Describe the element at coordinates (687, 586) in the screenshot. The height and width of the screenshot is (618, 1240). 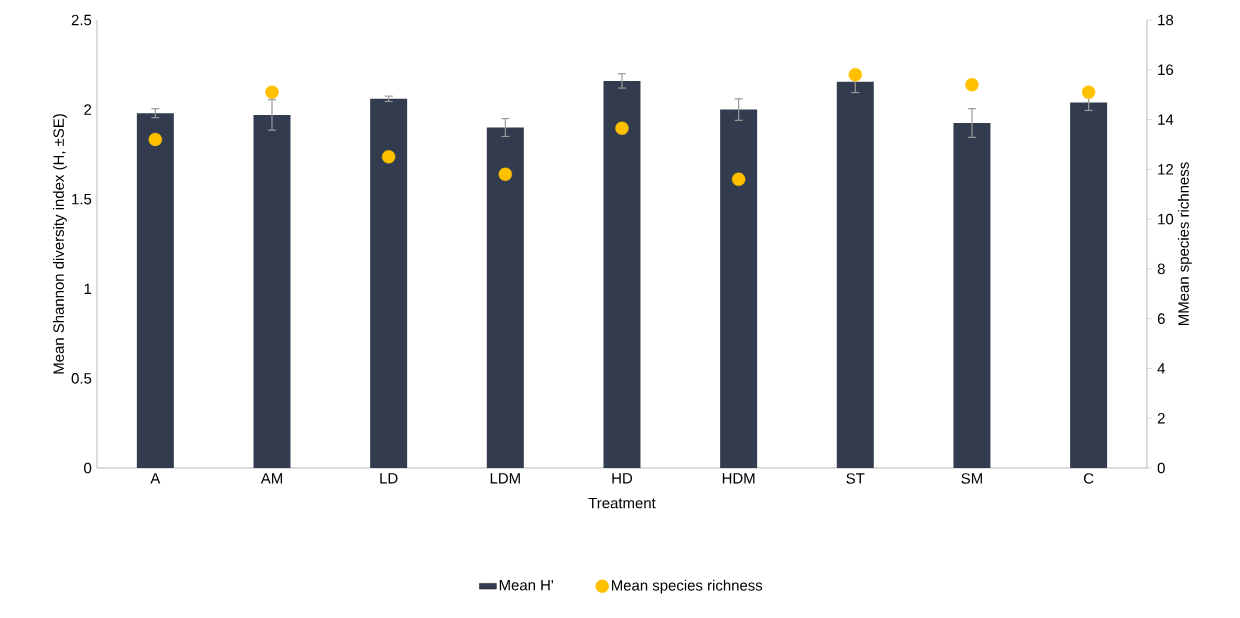
I see `legend-label: Mean species richness` at that location.